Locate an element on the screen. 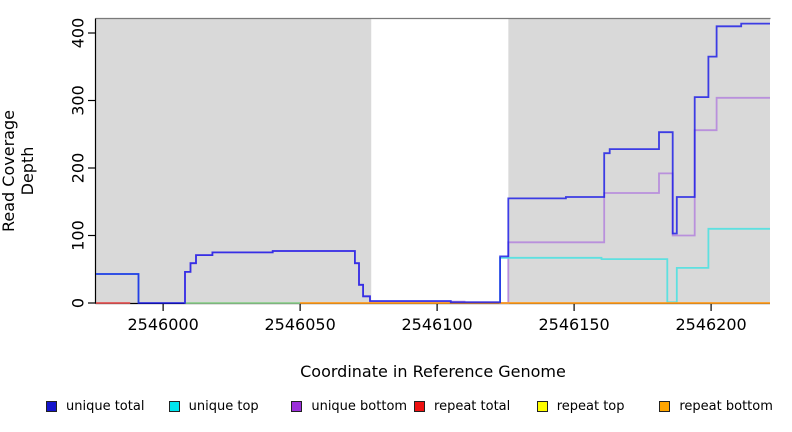 The width and height of the screenshot is (792, 432). legend-item-repeat-total: repeat total is located at coordinates (475, 406).